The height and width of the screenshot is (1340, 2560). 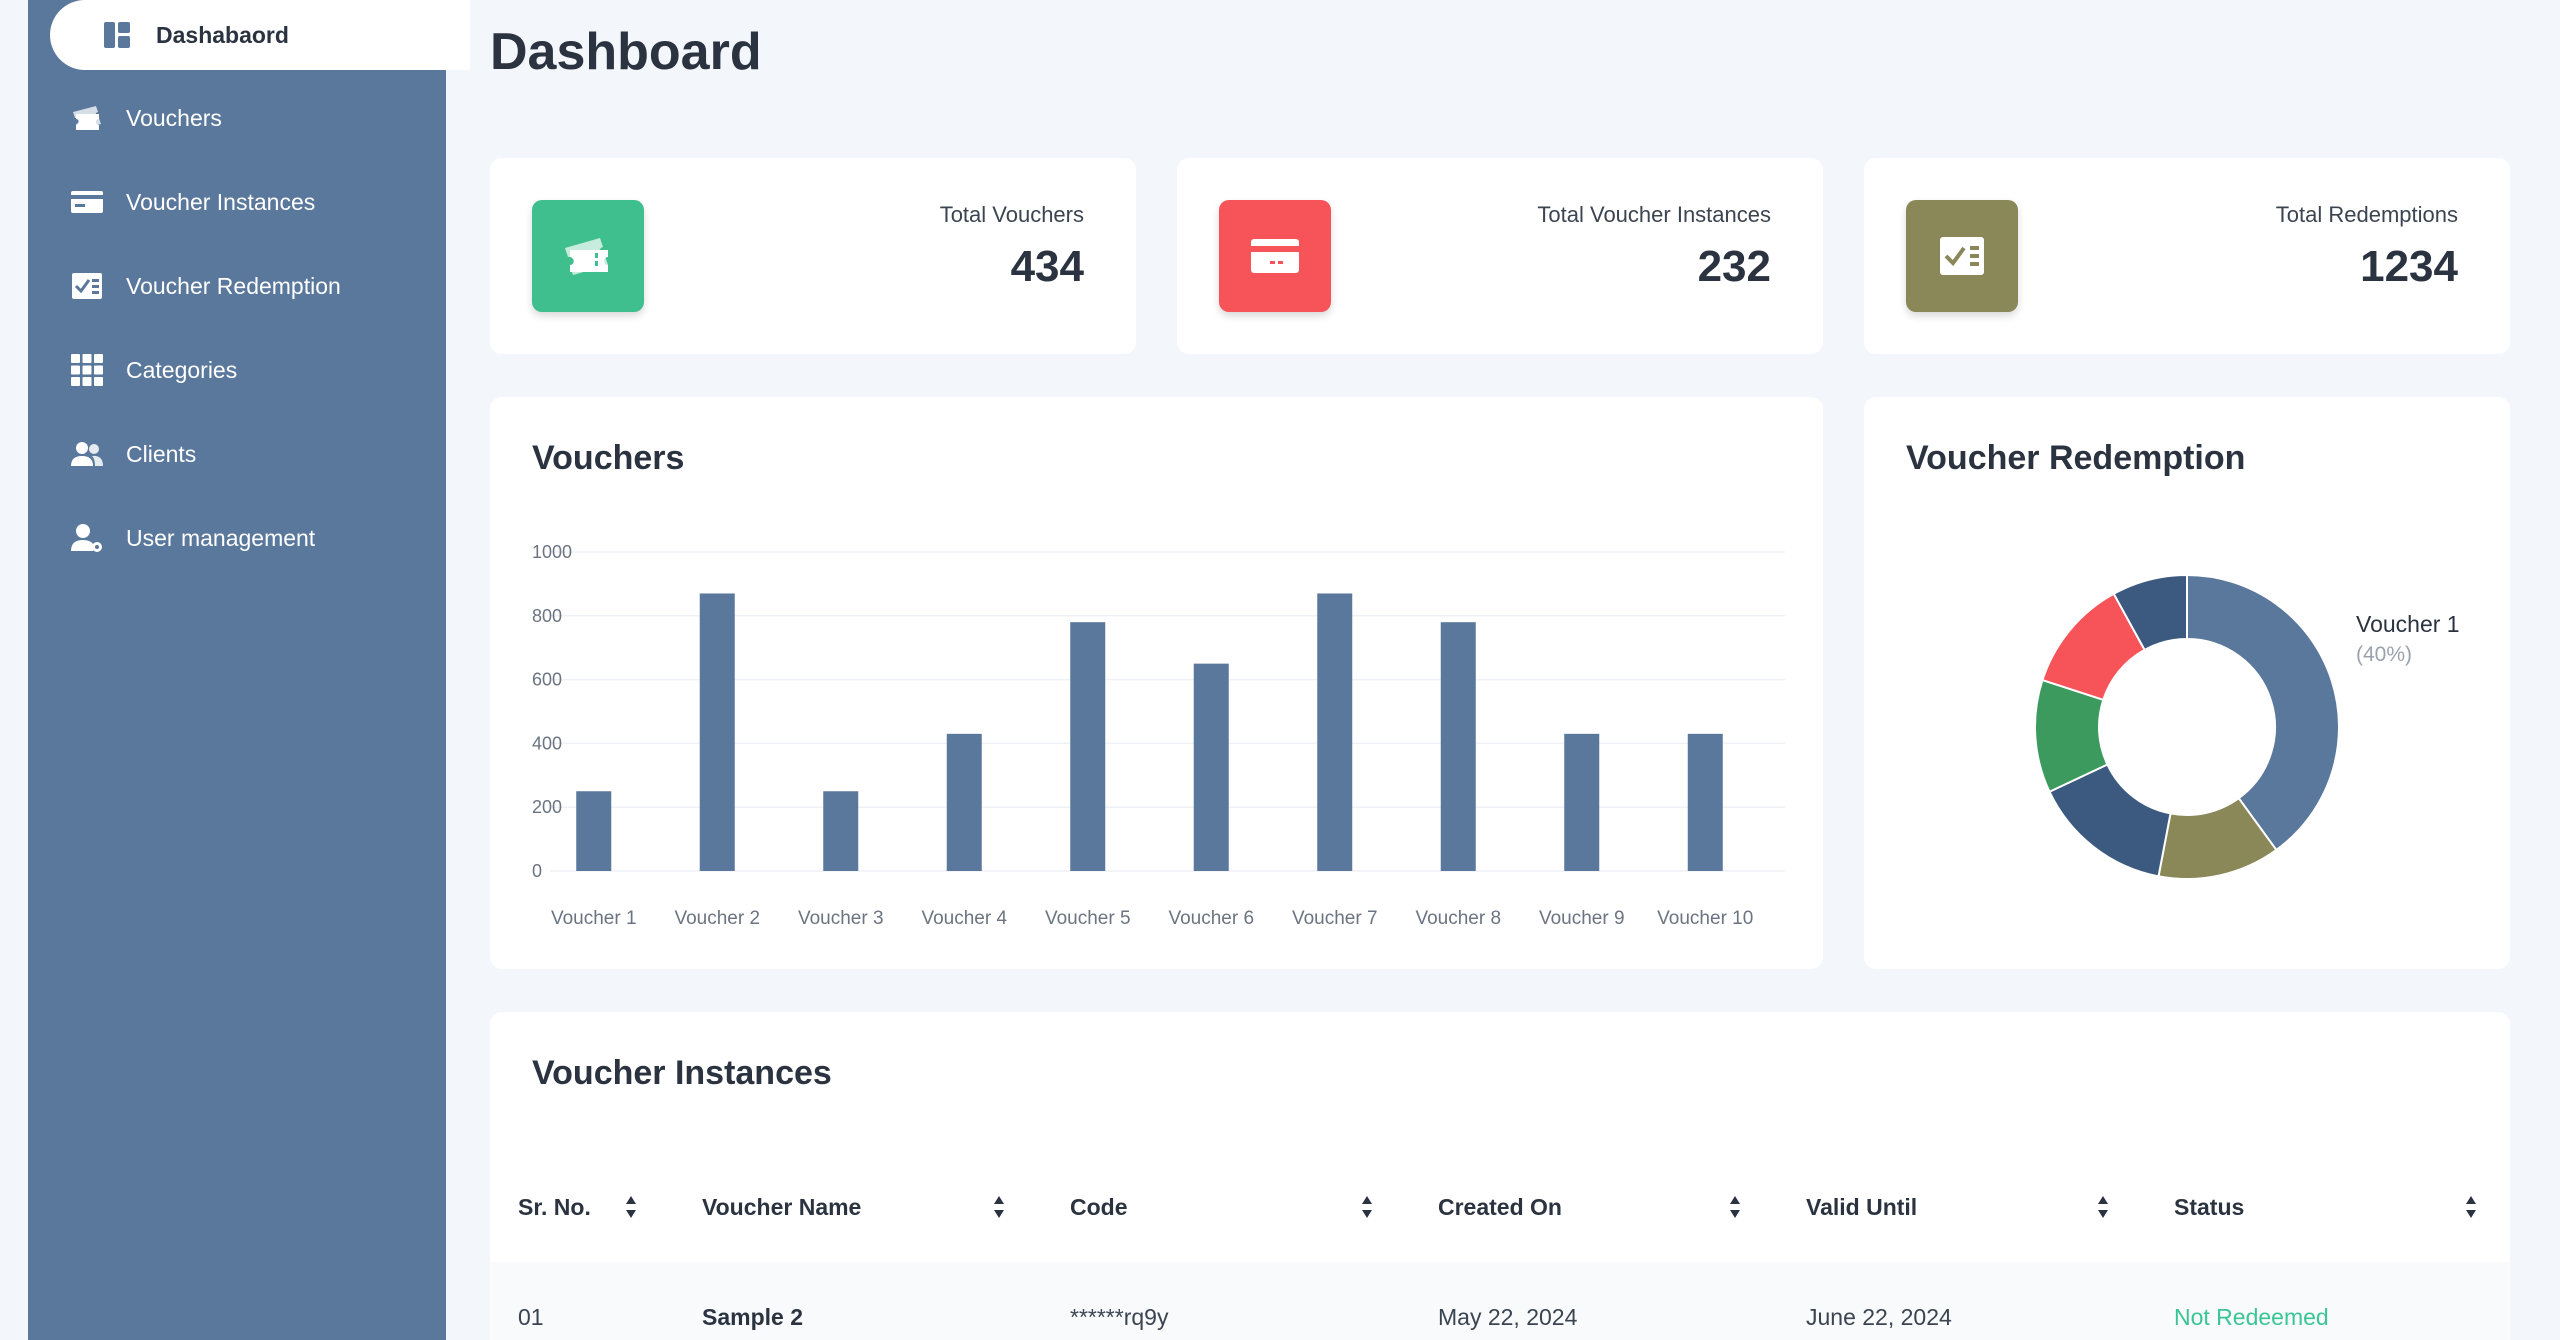 I want to click on redemption-chart-card: Voucher Redemption Voucher 1 (40%), so click(x=2187, y=683).